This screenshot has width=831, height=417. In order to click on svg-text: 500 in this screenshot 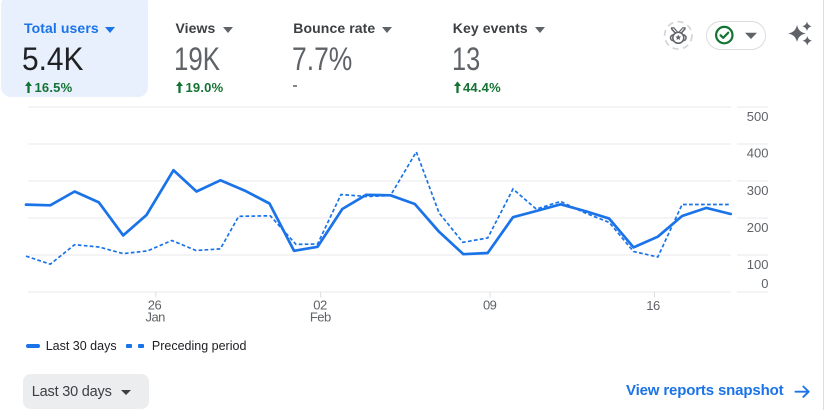, I will do `click(758, 116)`.